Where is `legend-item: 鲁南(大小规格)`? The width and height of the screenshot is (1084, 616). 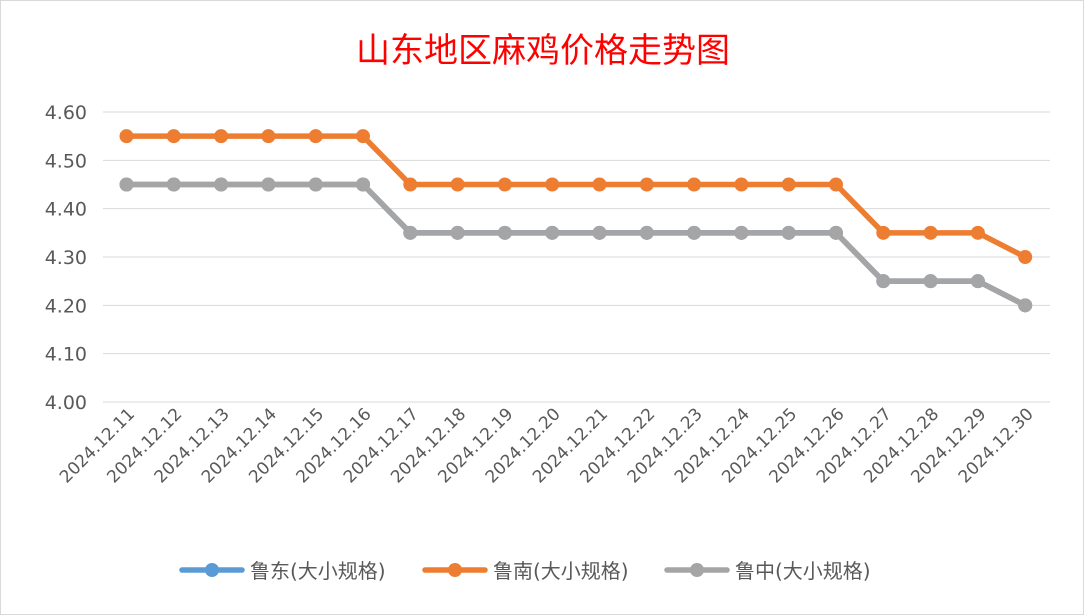
legend-item: 鲁南(大小规格) is located at coordinates (525, 571).